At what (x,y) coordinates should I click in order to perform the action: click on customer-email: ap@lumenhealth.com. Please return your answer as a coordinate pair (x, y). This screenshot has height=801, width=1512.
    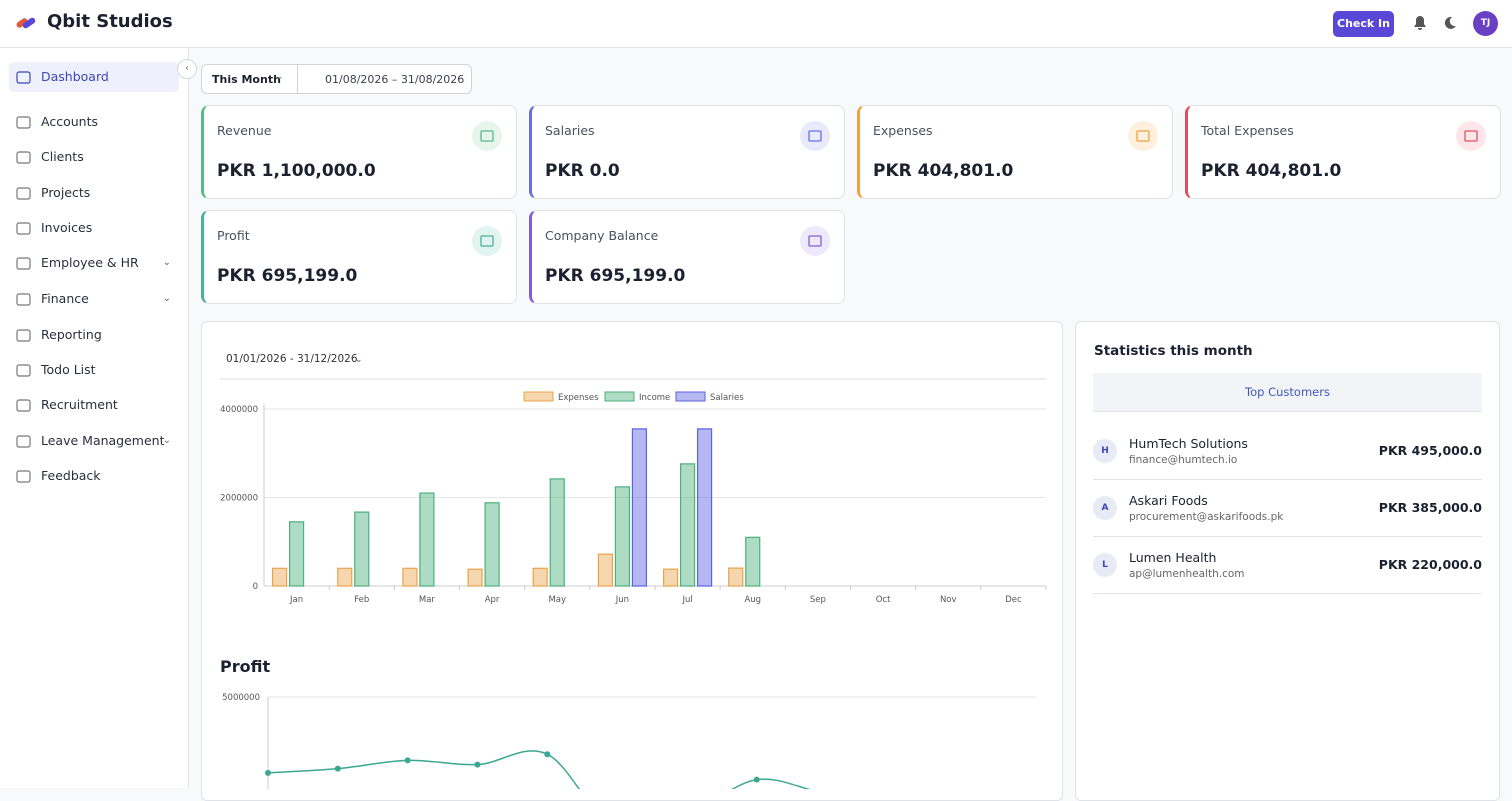
    Looking at the image, I should click on (1187, 574).